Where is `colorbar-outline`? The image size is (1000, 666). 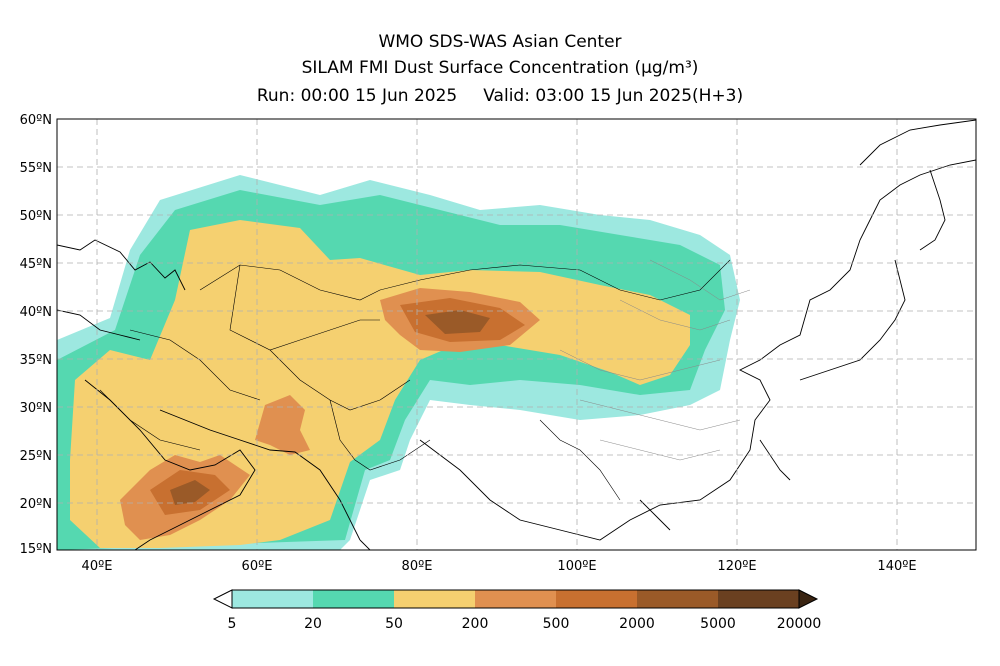
colorbar-outline is located at coordinates (515, 599).